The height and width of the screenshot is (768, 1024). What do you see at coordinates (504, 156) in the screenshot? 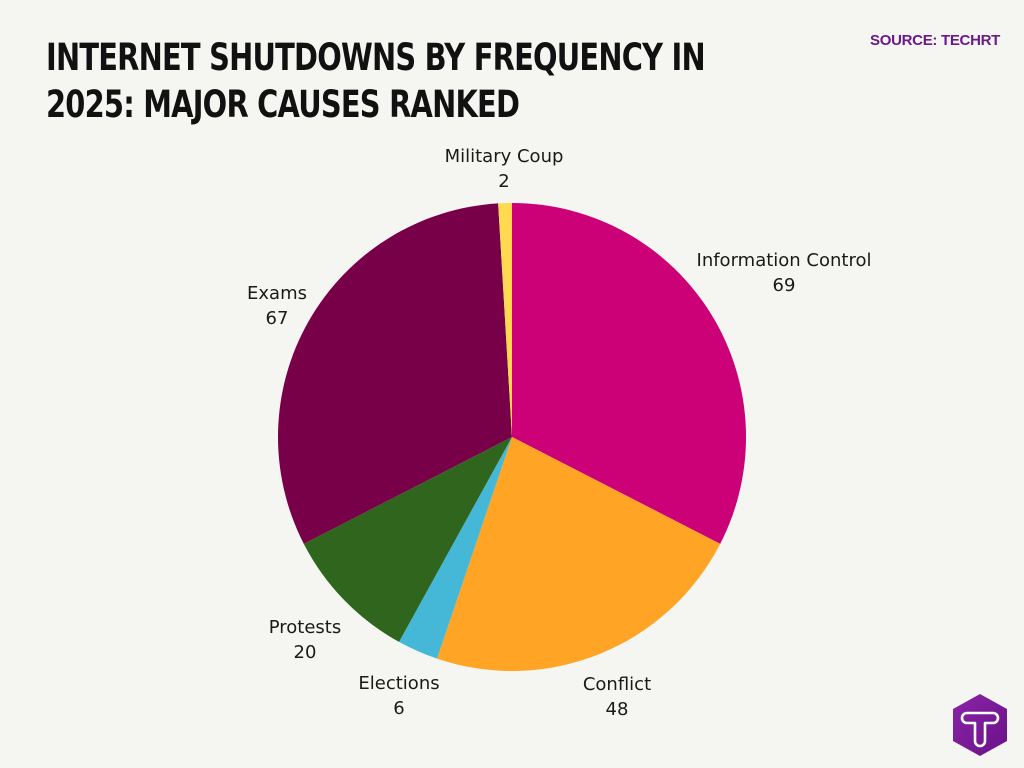
I see `slice-label-name: Military Coup` at bounding box center [504, 156].